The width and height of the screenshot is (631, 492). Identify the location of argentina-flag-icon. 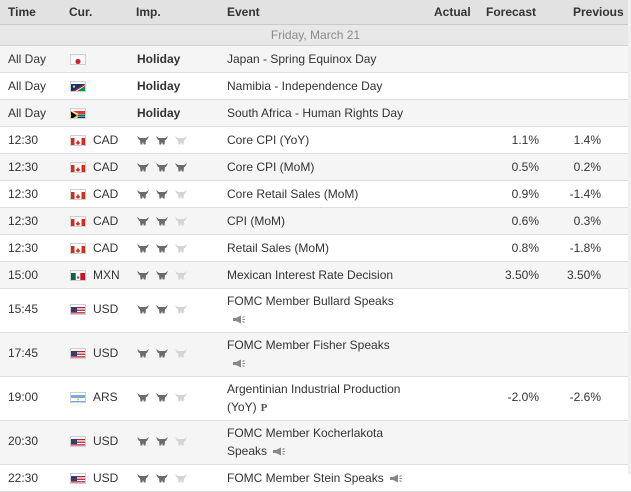
(78, 397).